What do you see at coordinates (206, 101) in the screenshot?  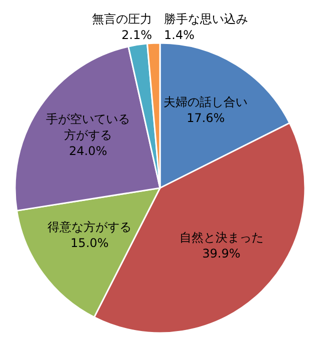 I see `slice-label: 夫婦の話し合い` at bounding box center [206, 101].